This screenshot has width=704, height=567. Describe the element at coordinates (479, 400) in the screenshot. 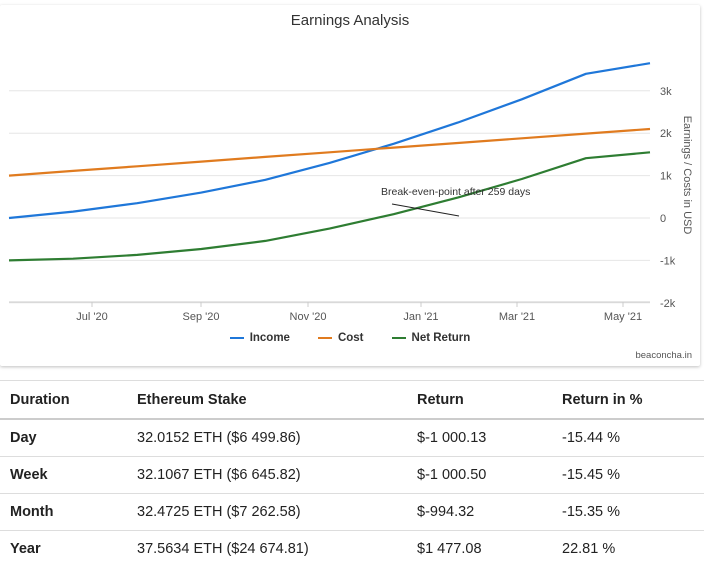

I see `header-return: Return` at that location.